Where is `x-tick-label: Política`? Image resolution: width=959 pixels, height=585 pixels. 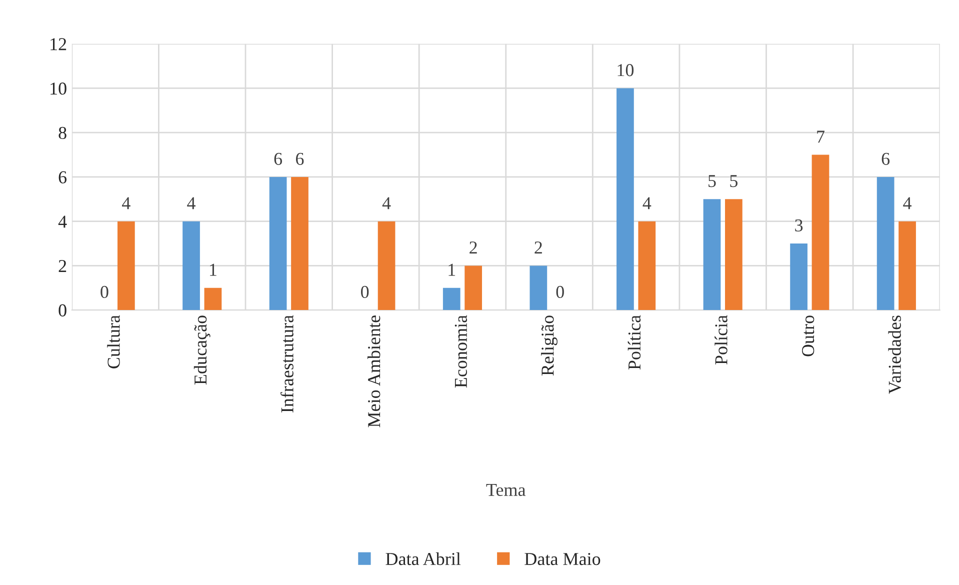 x-tick-label: Política is located at coordinates (634, 342).